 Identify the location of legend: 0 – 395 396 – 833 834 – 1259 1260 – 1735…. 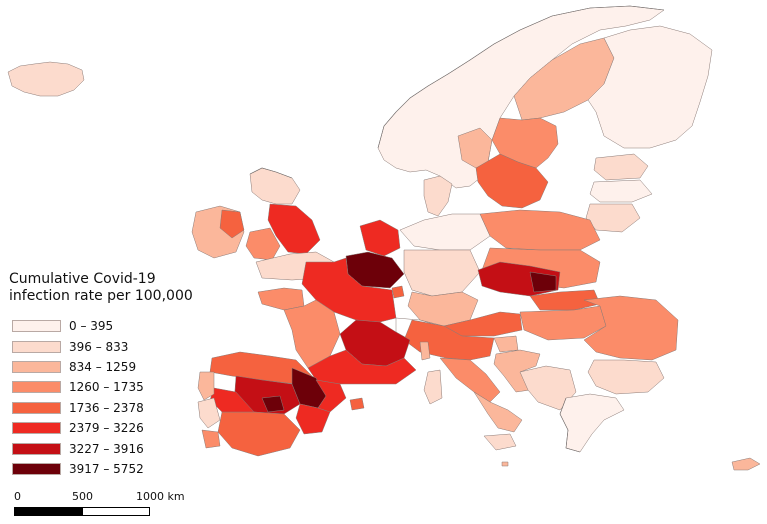
(78, 397).